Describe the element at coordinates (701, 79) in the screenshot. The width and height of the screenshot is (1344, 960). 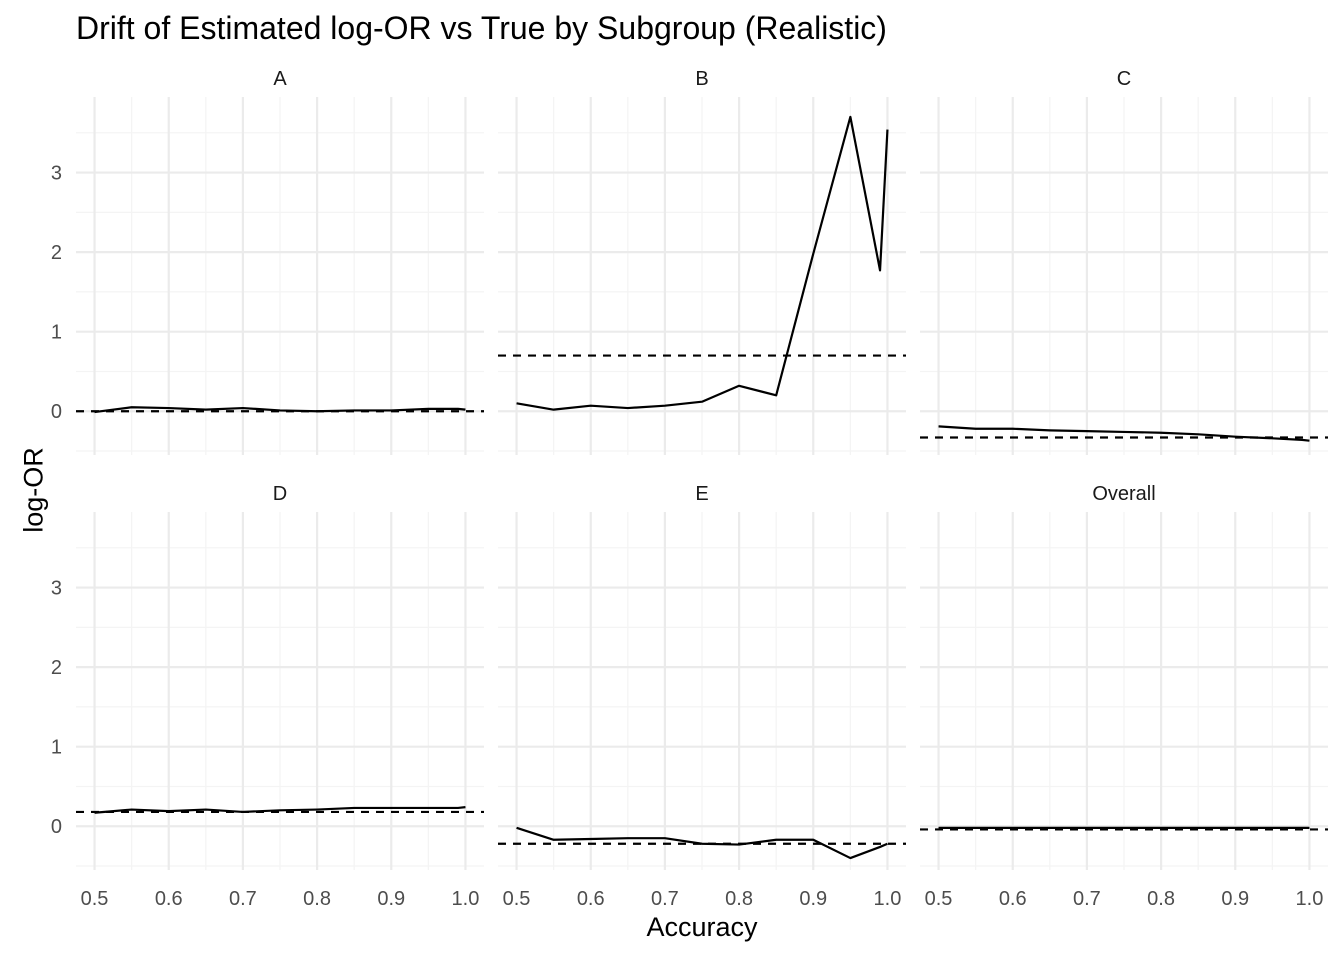
I see `facet-strip-label: B` at that location.